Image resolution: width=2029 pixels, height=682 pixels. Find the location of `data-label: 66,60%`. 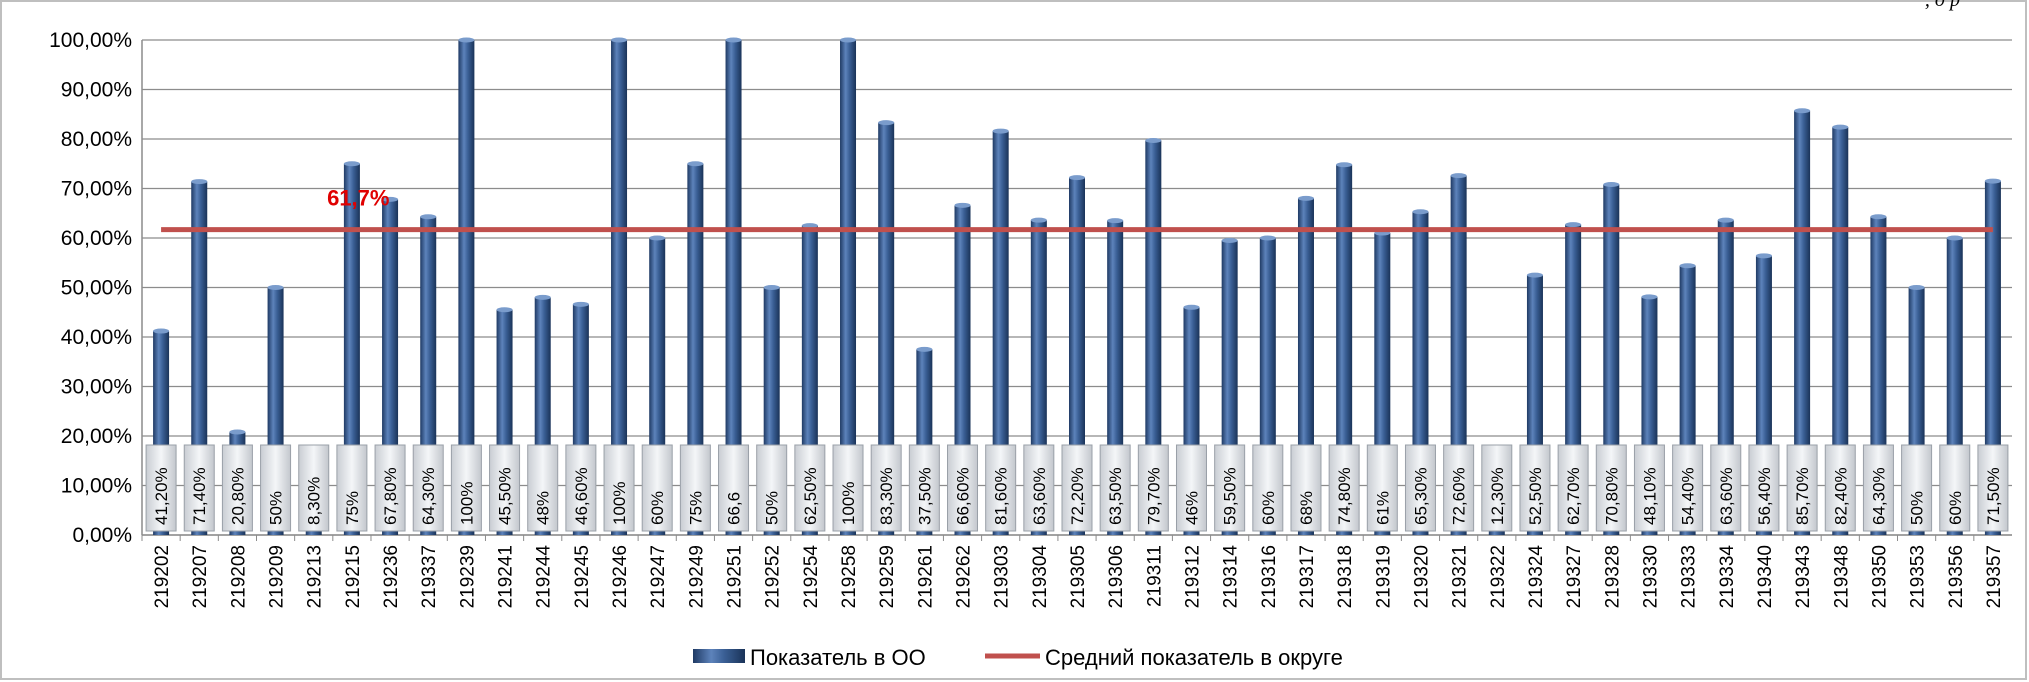

data-label: 66,60% is located at coordinates (963, 496).